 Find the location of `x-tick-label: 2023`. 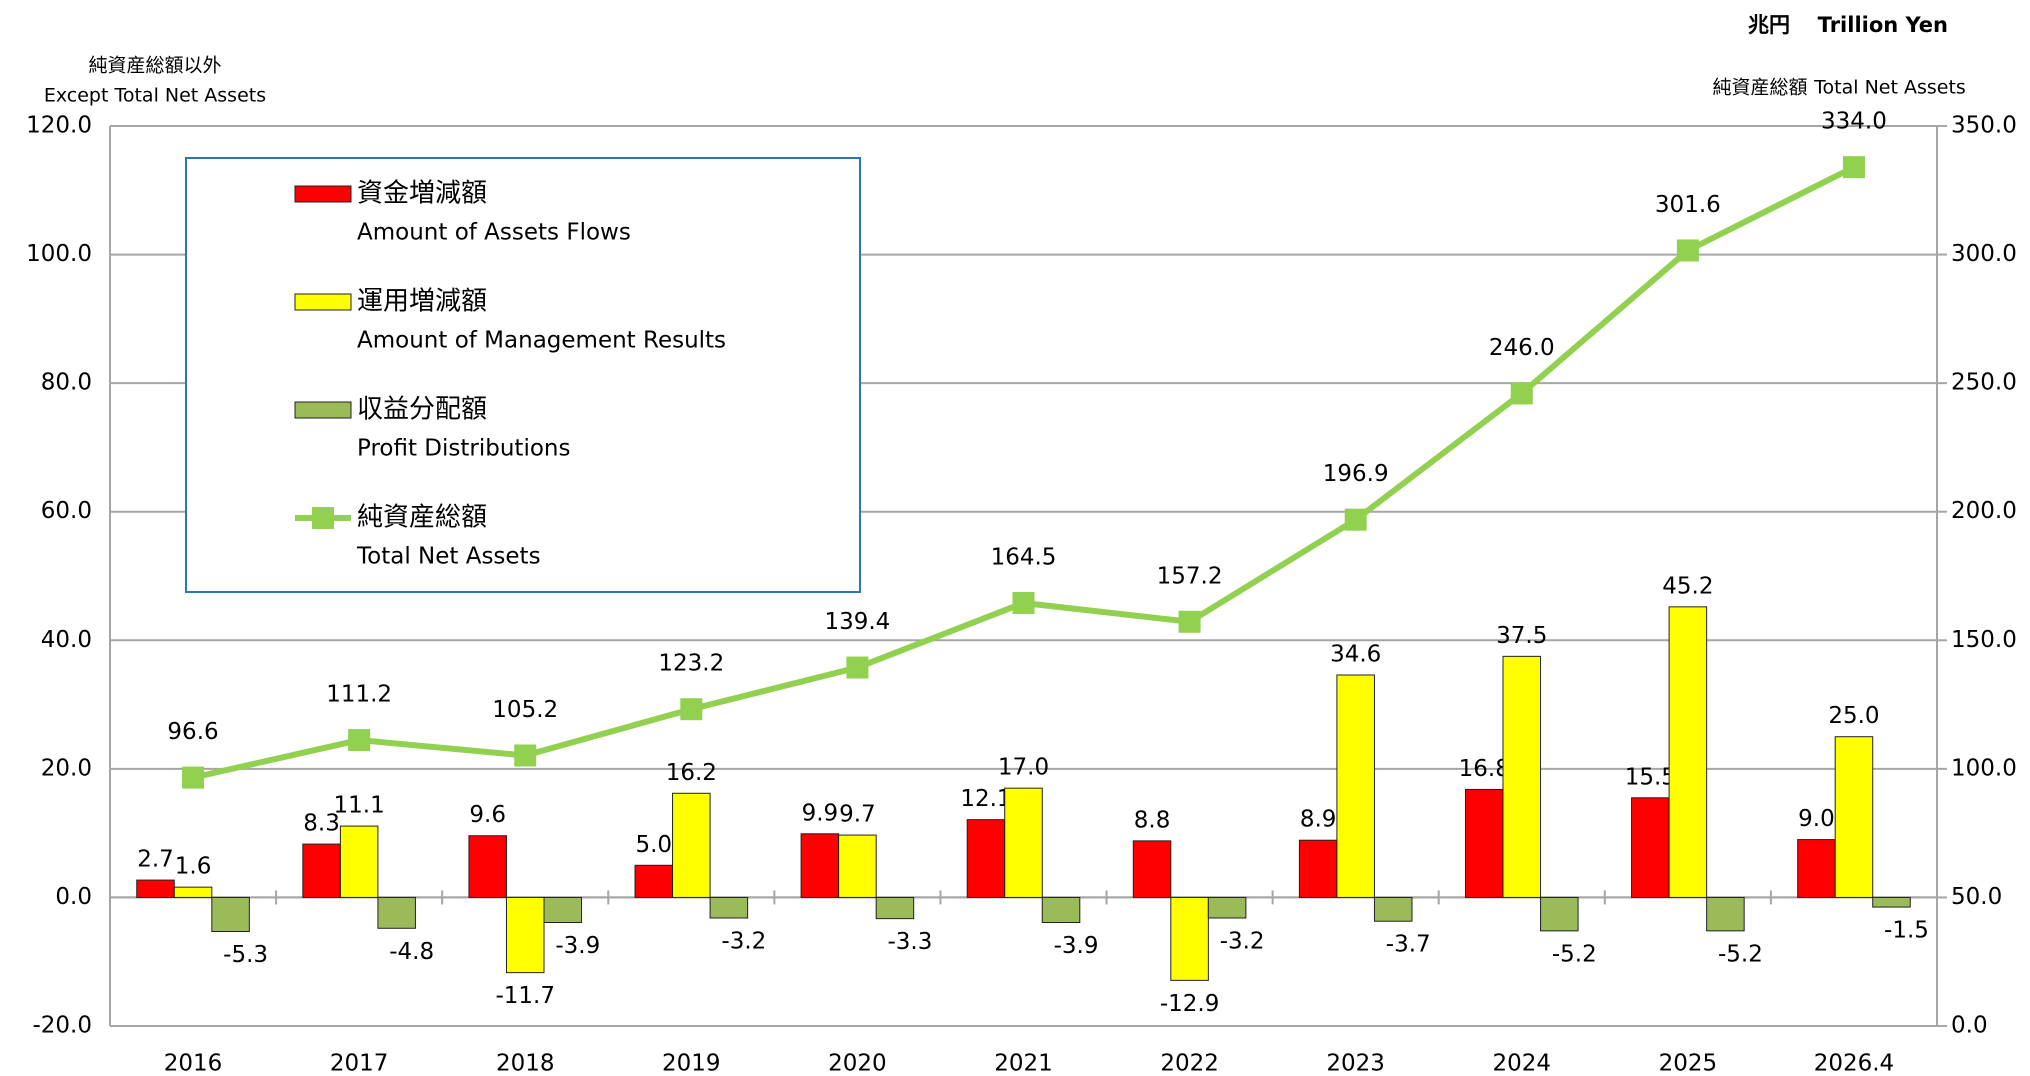

x-tick-label: 2023 is located at coordinates (1355, 1063).